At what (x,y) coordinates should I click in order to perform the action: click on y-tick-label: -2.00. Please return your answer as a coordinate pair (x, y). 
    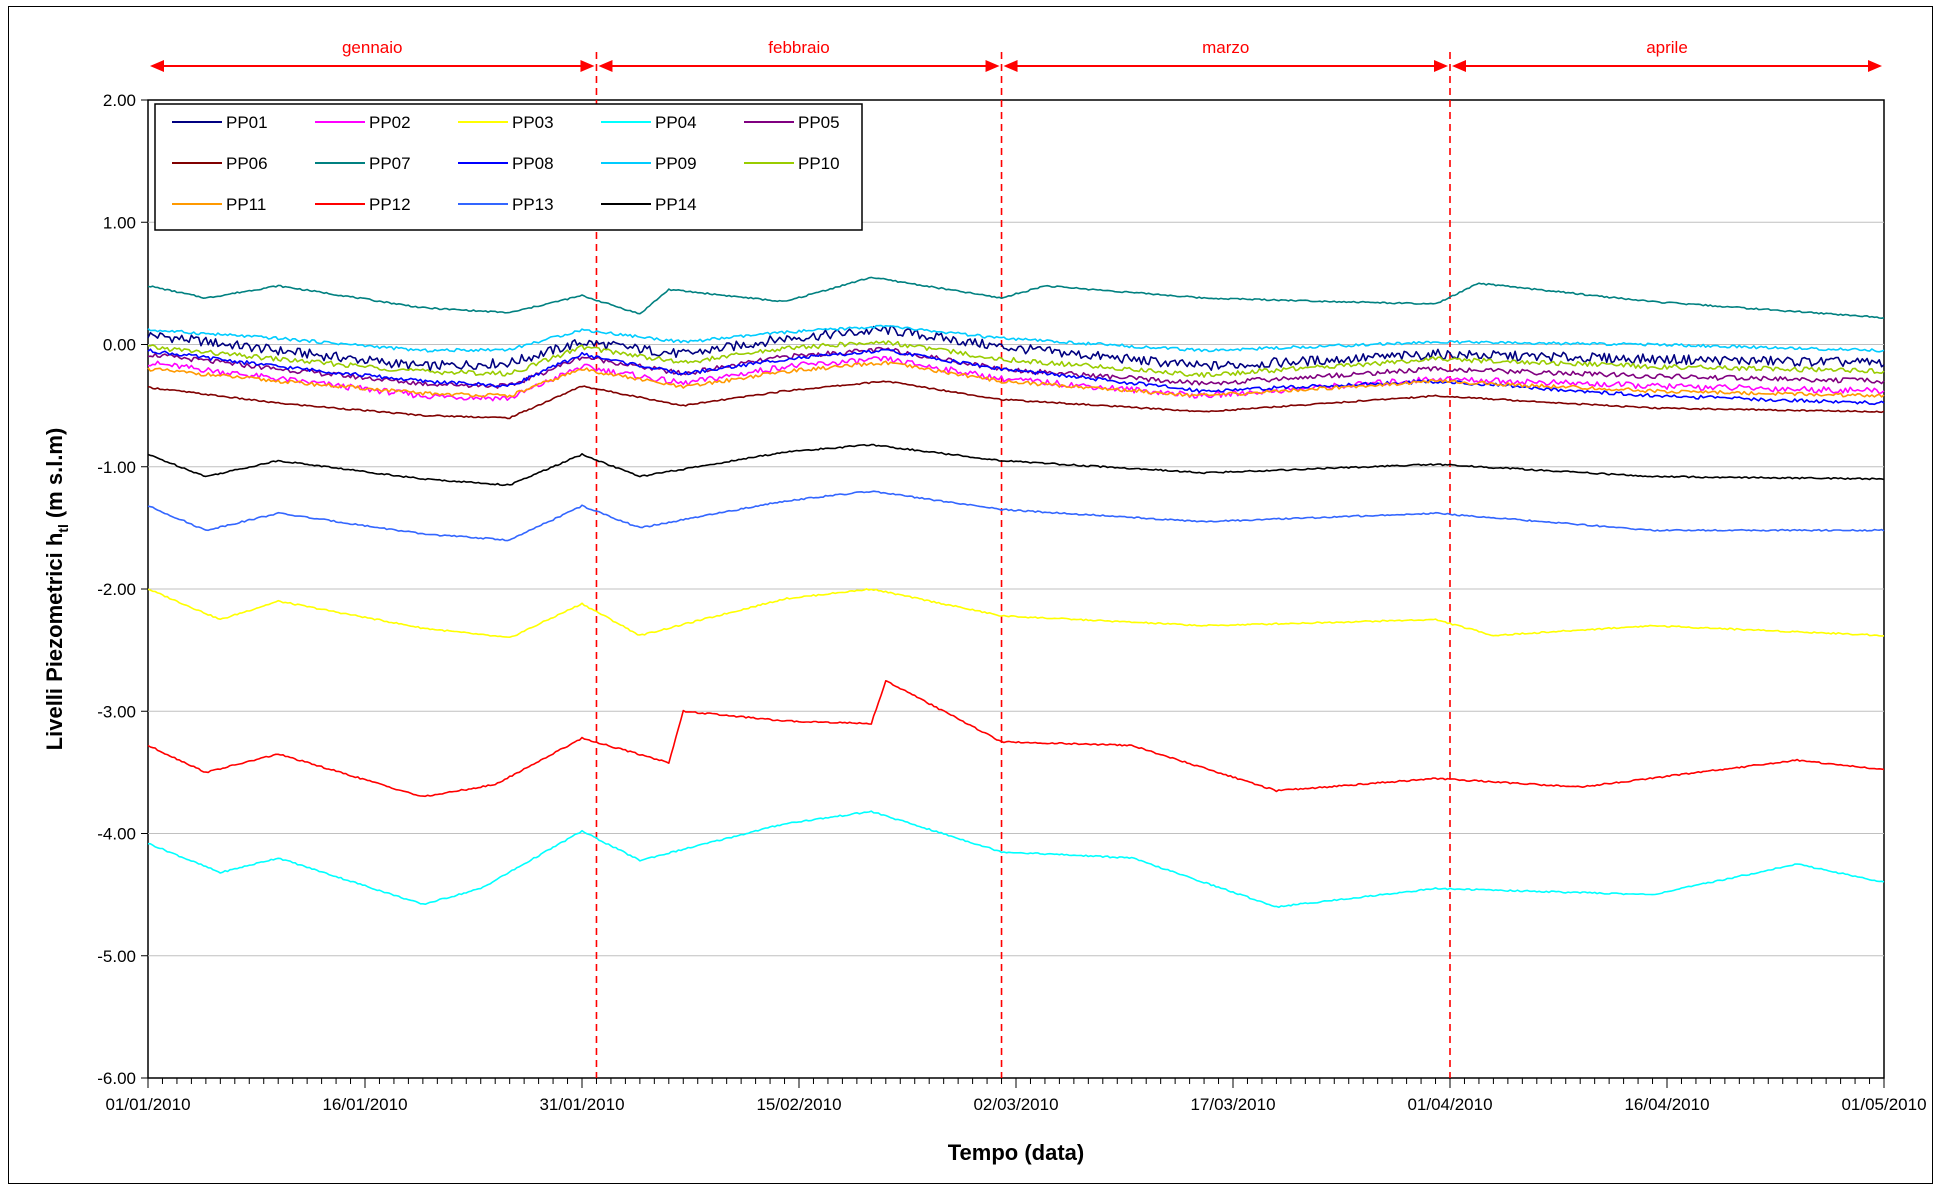
    Looking at the image, I should click on (116, 589).